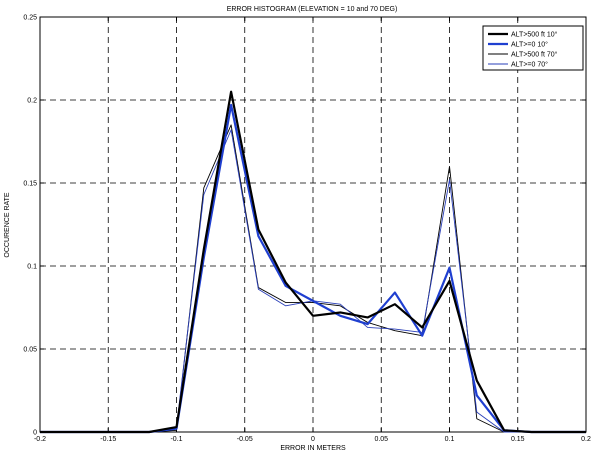 The image size is (600, 453). I want to click on legend-label-1: ALT>500 ft 10°, so click(534, 35).